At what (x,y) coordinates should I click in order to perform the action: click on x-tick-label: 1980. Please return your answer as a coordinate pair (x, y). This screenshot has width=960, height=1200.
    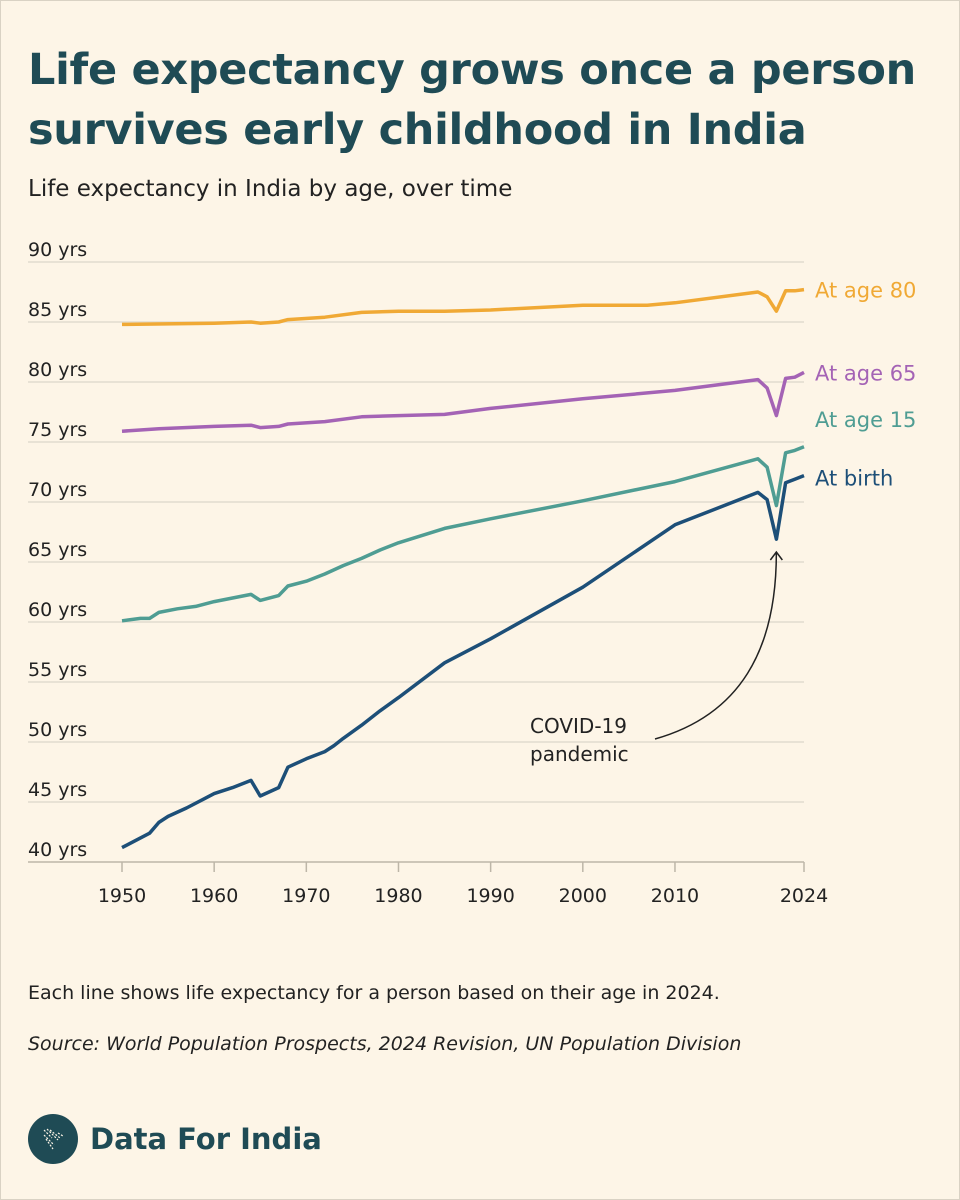
    Looking at the image, I should click on (398, 896).